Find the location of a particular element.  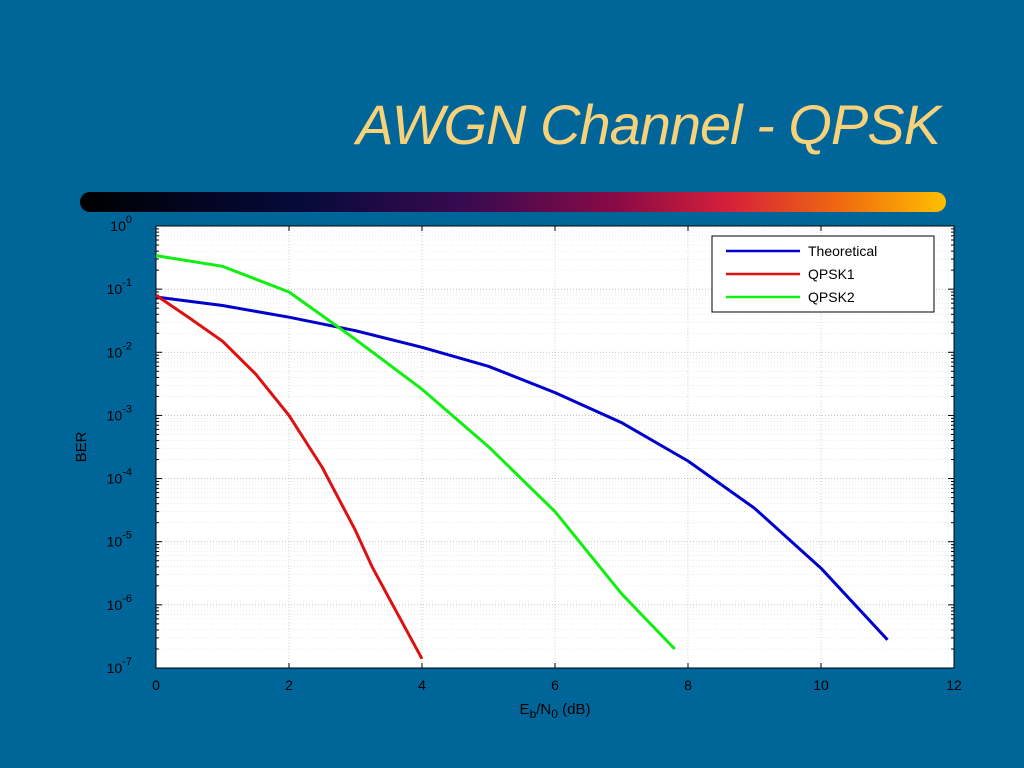

legend-box is located at coordinates (823, 274).